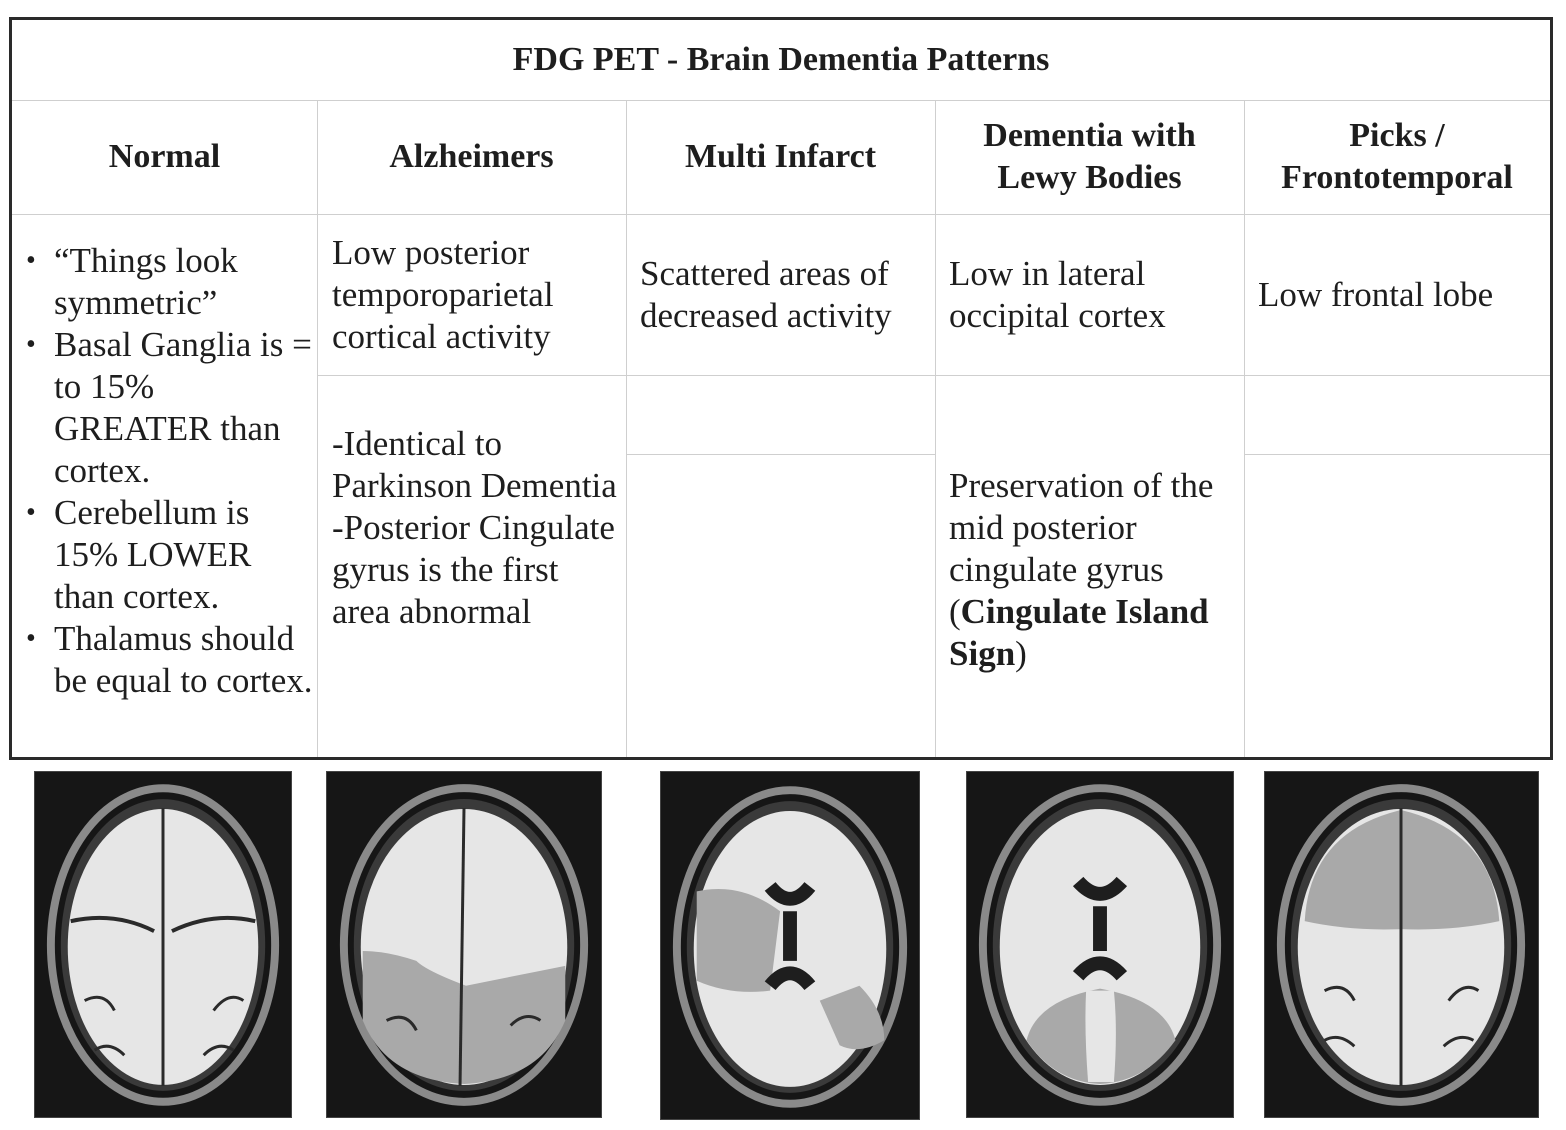  I want to click on pet-scan-alzheimers, so click(464, 944).